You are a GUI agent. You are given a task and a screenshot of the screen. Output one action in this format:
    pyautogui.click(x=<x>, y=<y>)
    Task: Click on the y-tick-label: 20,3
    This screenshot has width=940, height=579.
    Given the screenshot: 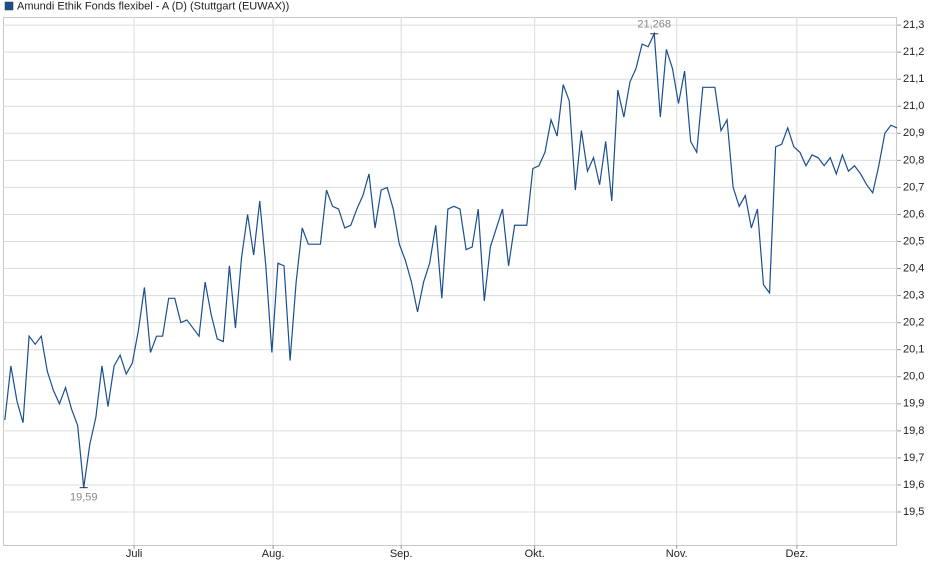 What is the action you would take?
    pyautogui.click(x=913, y=296)
    